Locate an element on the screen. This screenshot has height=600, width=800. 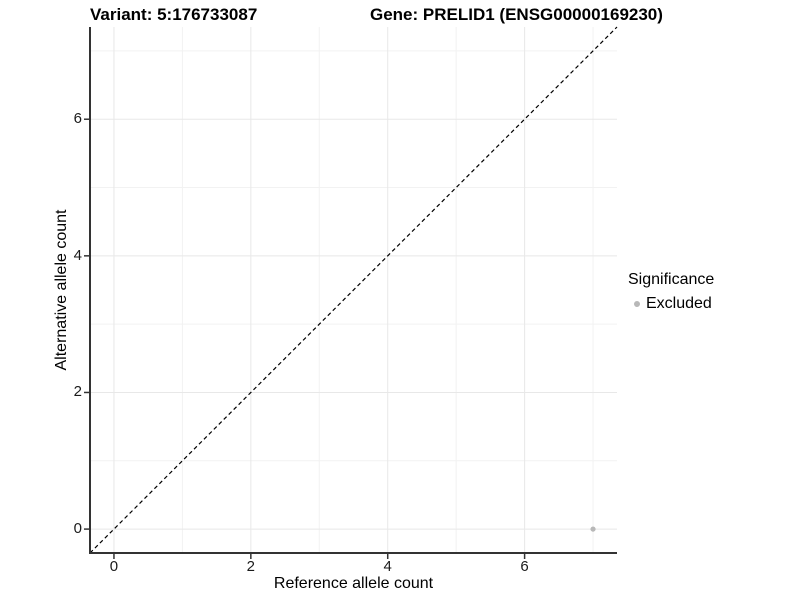
legend: Significance Excluded is located at coordinates (671, 292).